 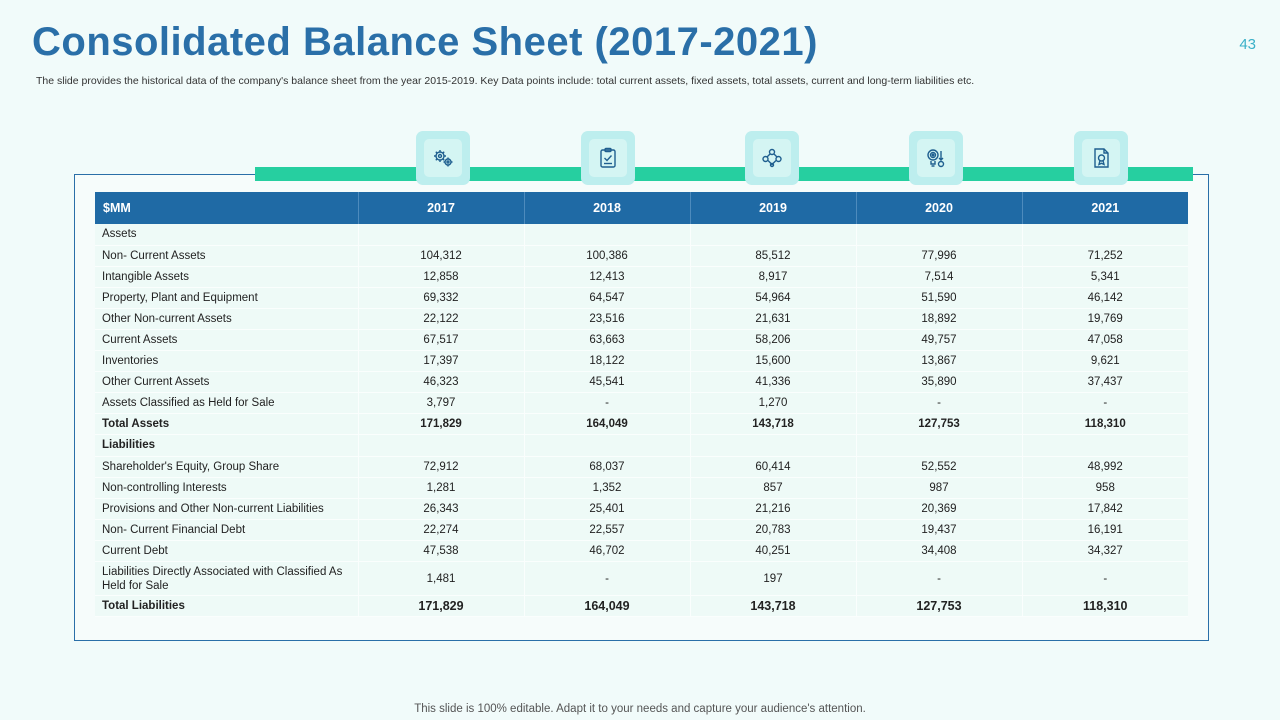 I want to click on cell: 46,702, so click(x=607, y=551).